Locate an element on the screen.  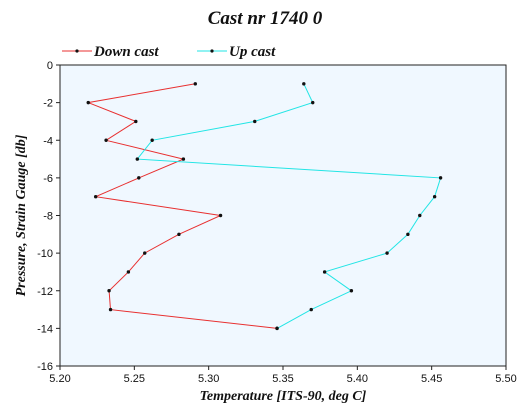
legend-label-down-cast: Down cast is located at coordinates (126, 52).